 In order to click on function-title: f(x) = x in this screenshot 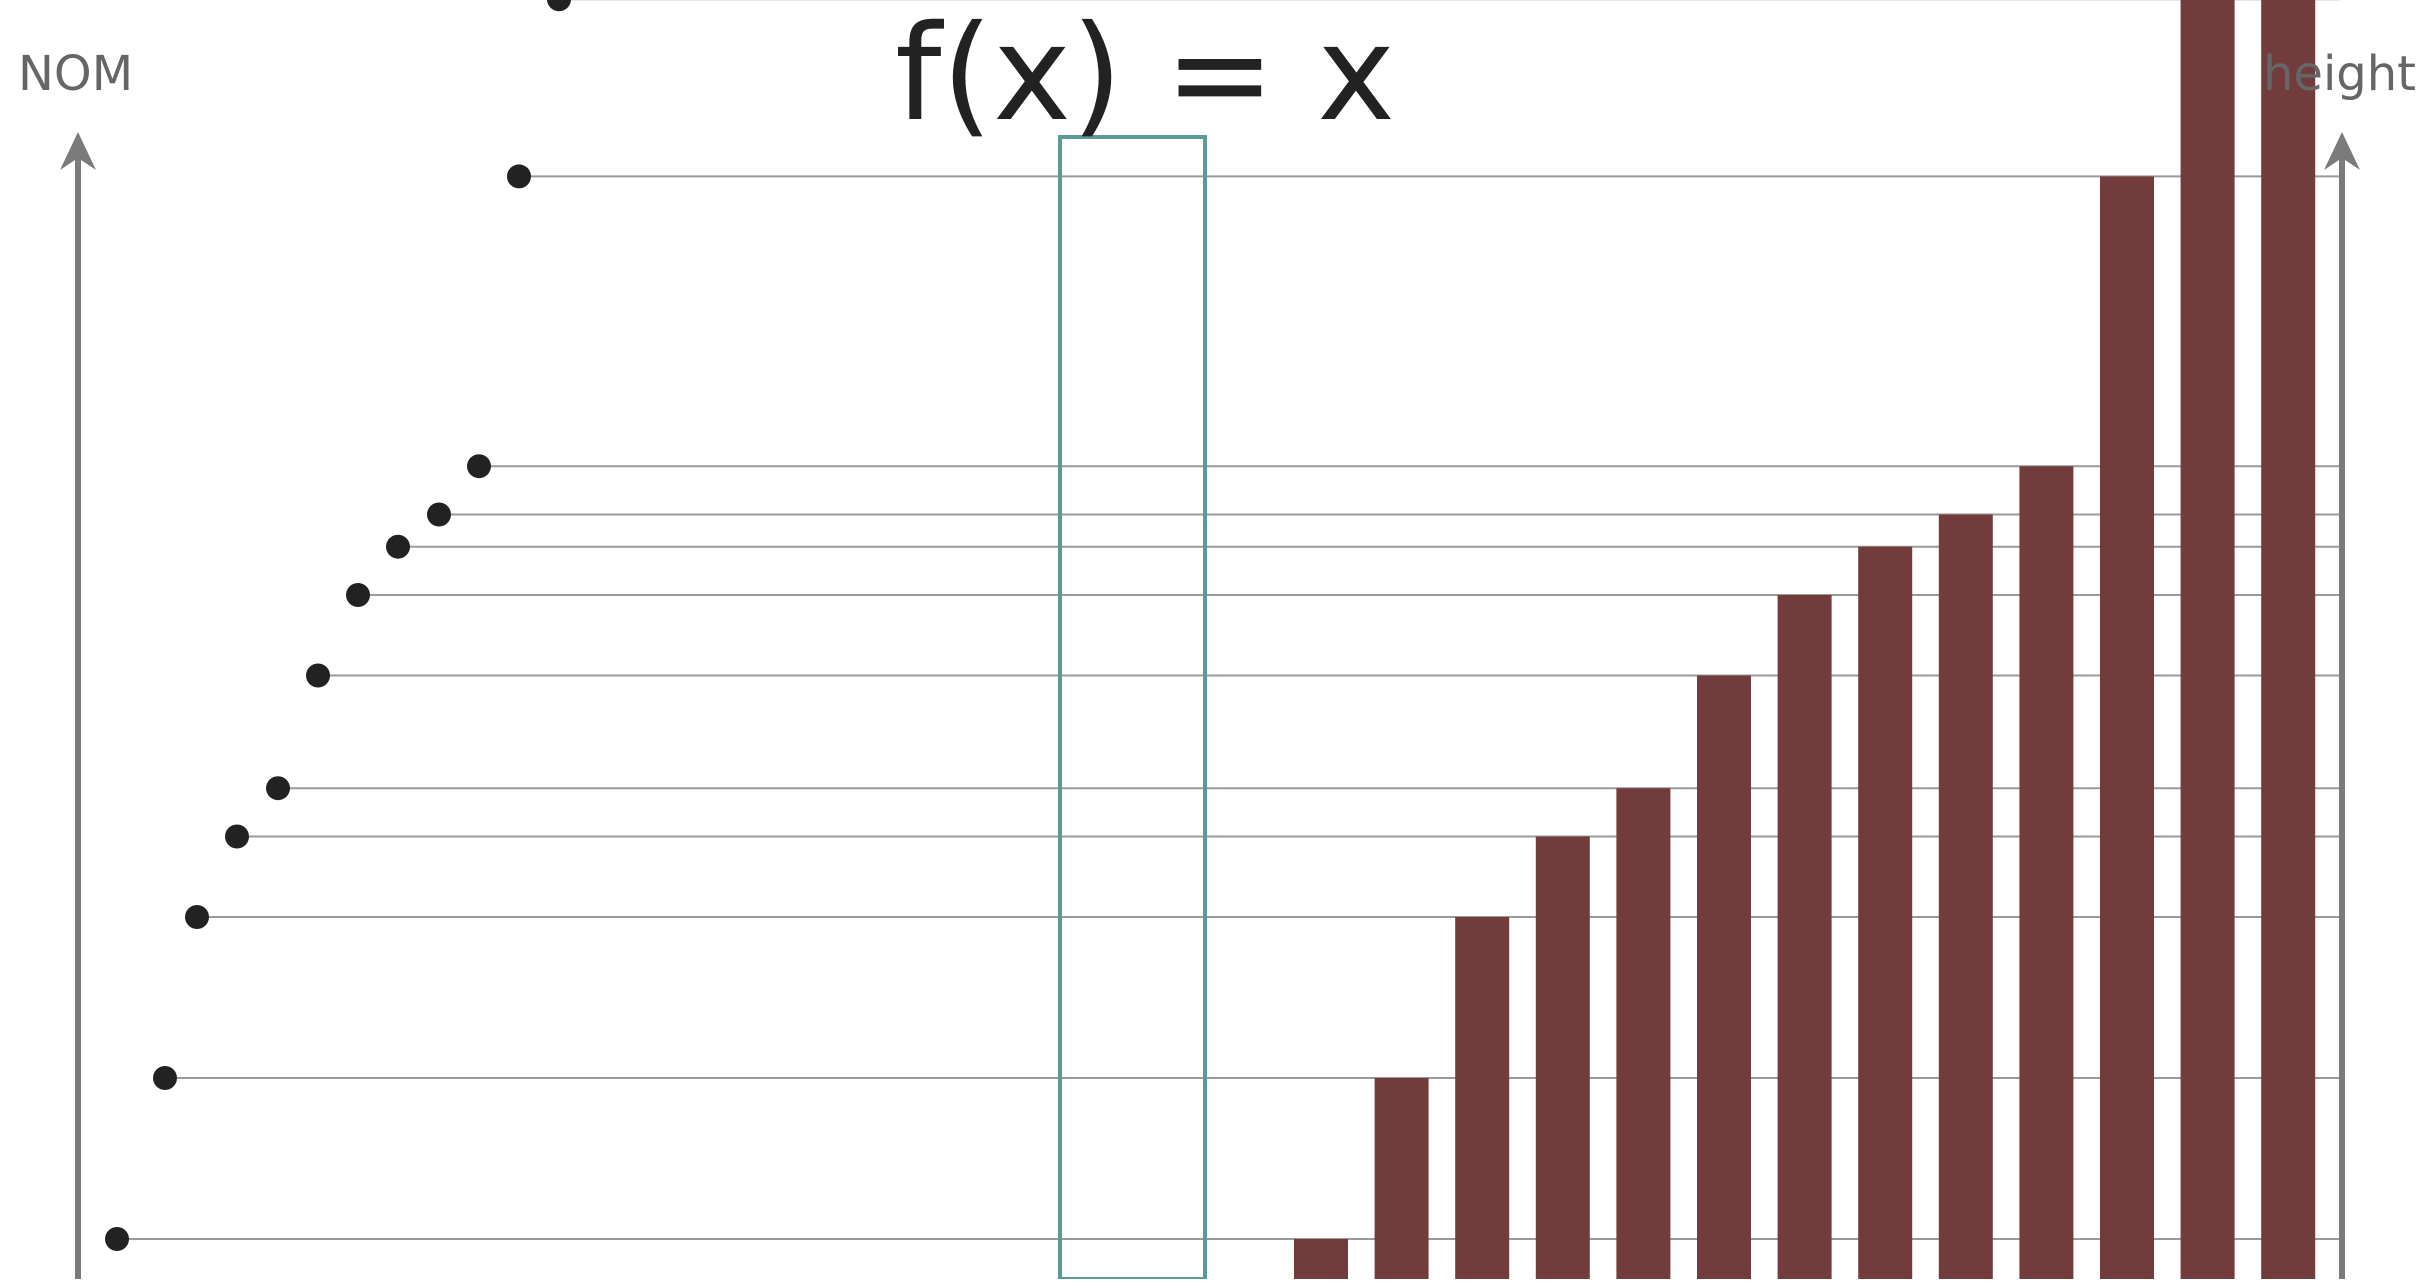, I will do `click(1145, 75)`.